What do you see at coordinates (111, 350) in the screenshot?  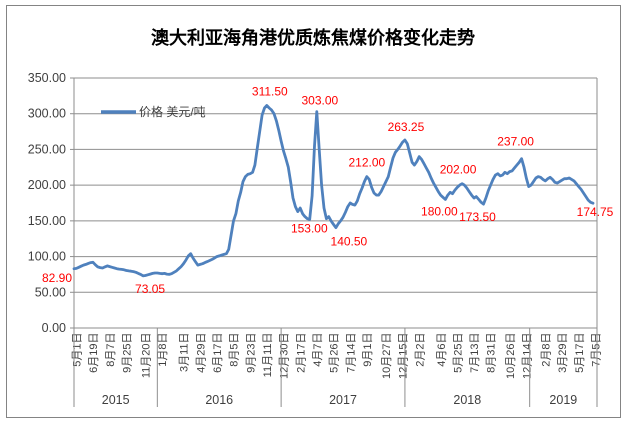 I see `x-axis-date-label: 8月7日` at bounding box center [111, 350].